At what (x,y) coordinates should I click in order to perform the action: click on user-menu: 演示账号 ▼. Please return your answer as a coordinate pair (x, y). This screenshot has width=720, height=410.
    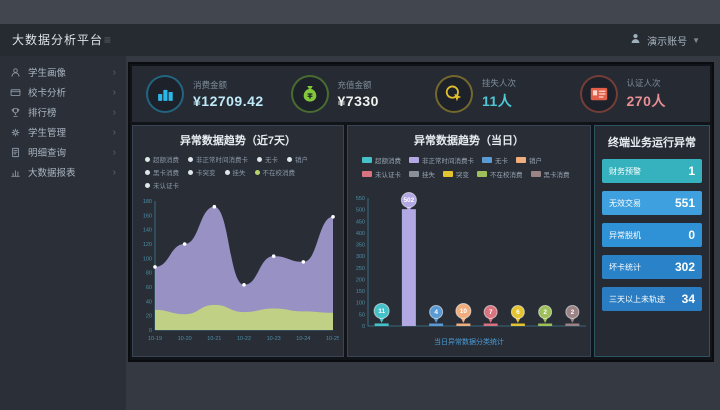
    Looking at the image, I should click on (664, 40).